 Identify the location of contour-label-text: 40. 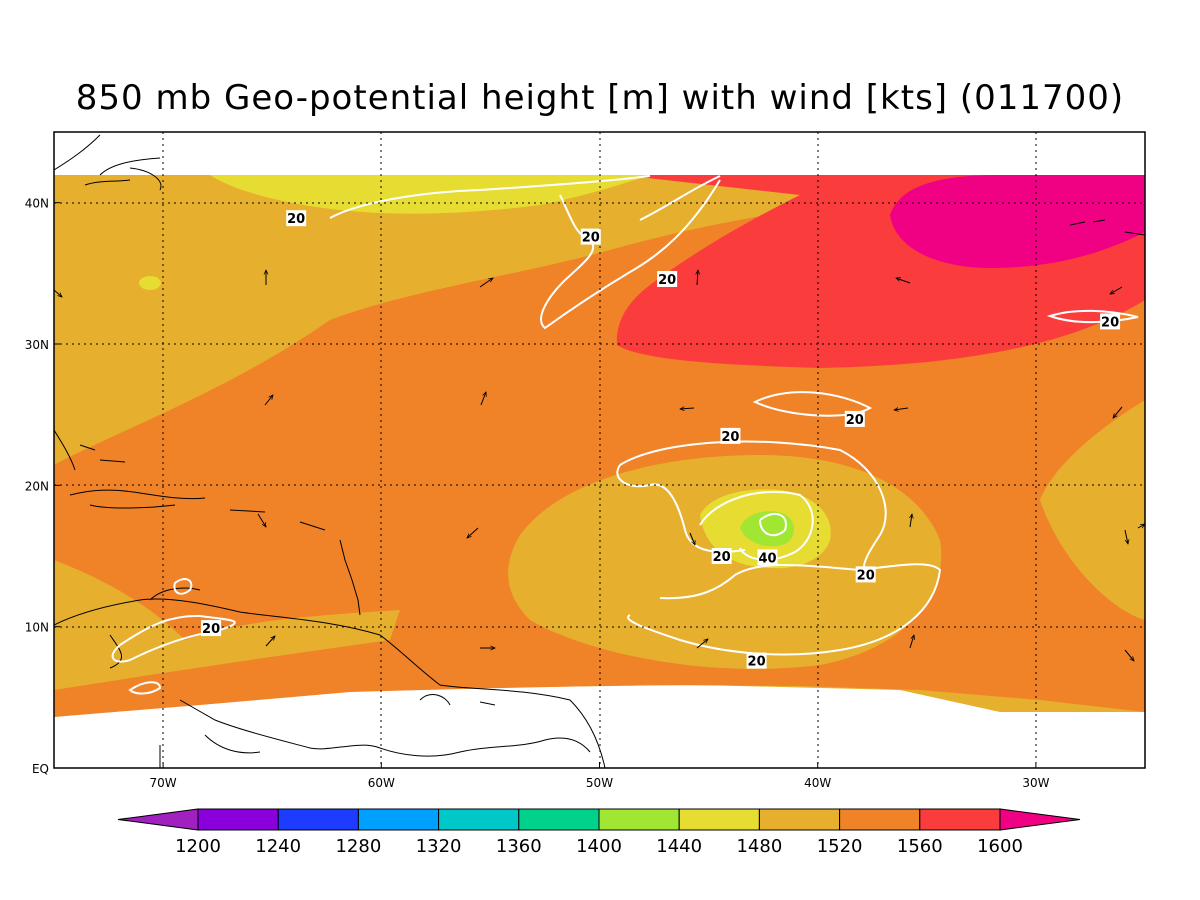
(767, 558).